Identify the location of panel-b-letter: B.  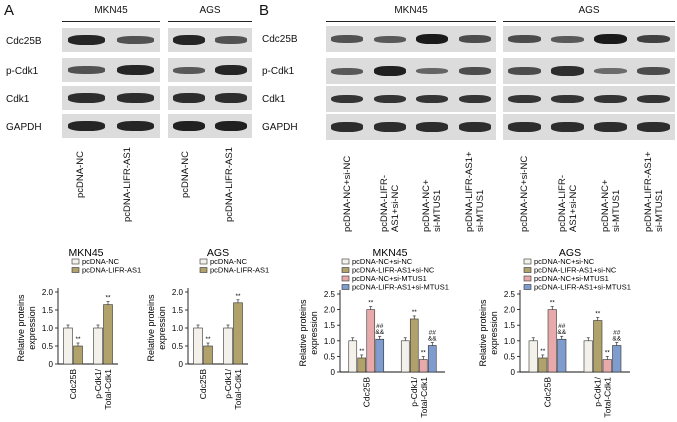
(264, 10).